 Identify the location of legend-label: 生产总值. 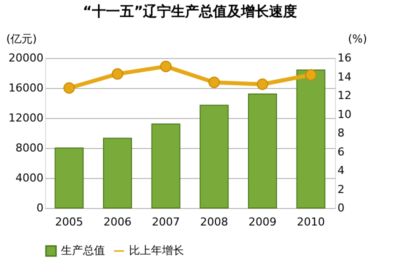
(83, 250).